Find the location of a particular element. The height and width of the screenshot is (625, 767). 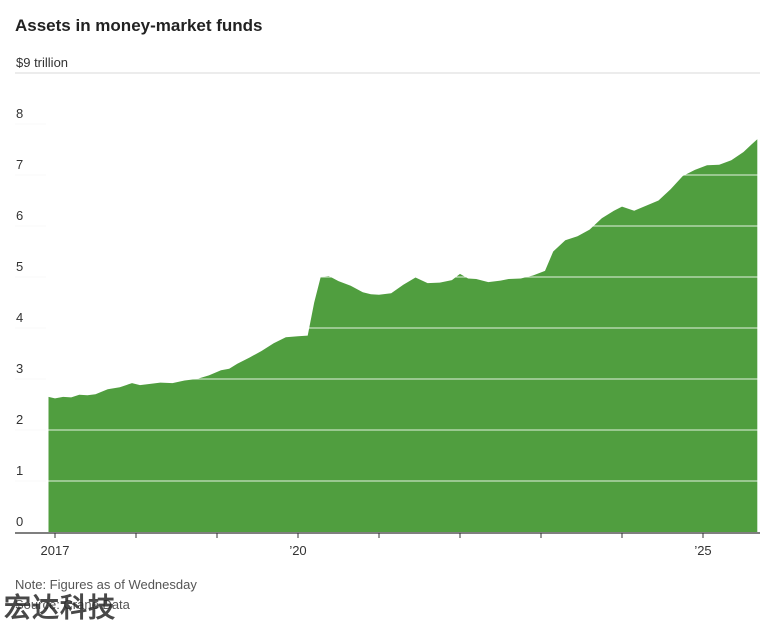

chart-note: Note: Figures as of Wednesday is located at coordinates (106, 584).